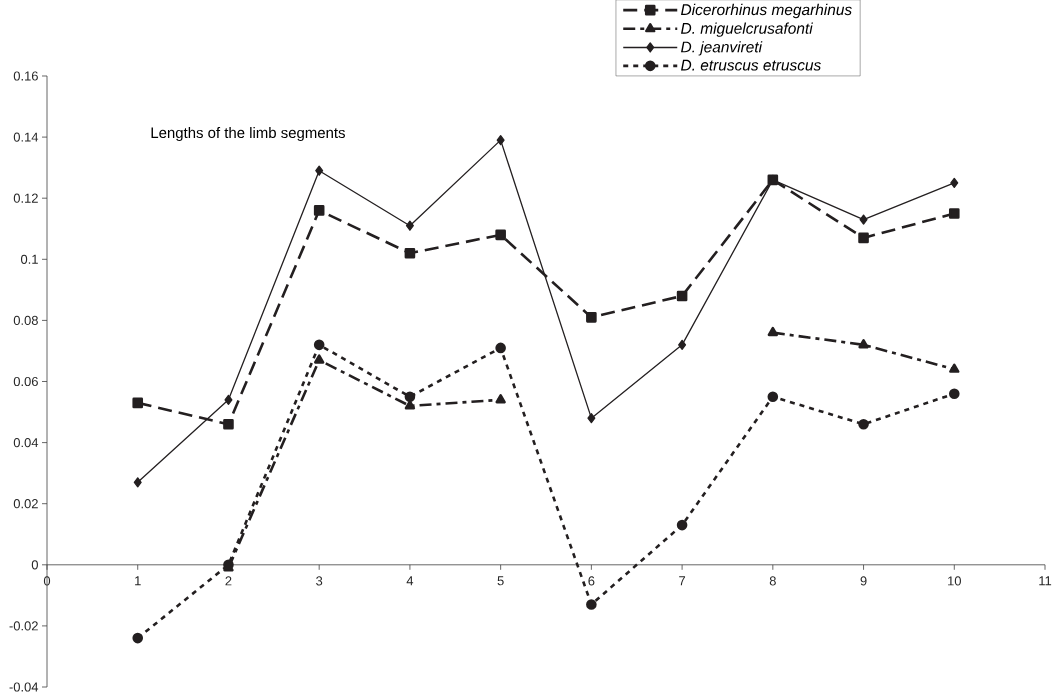 The height and width of the screenshot is (699, 1061). Describe the element at coordinates (747, 29) in the screenshot. I see `legend-label: D. miguelcrusafonti` at that location.